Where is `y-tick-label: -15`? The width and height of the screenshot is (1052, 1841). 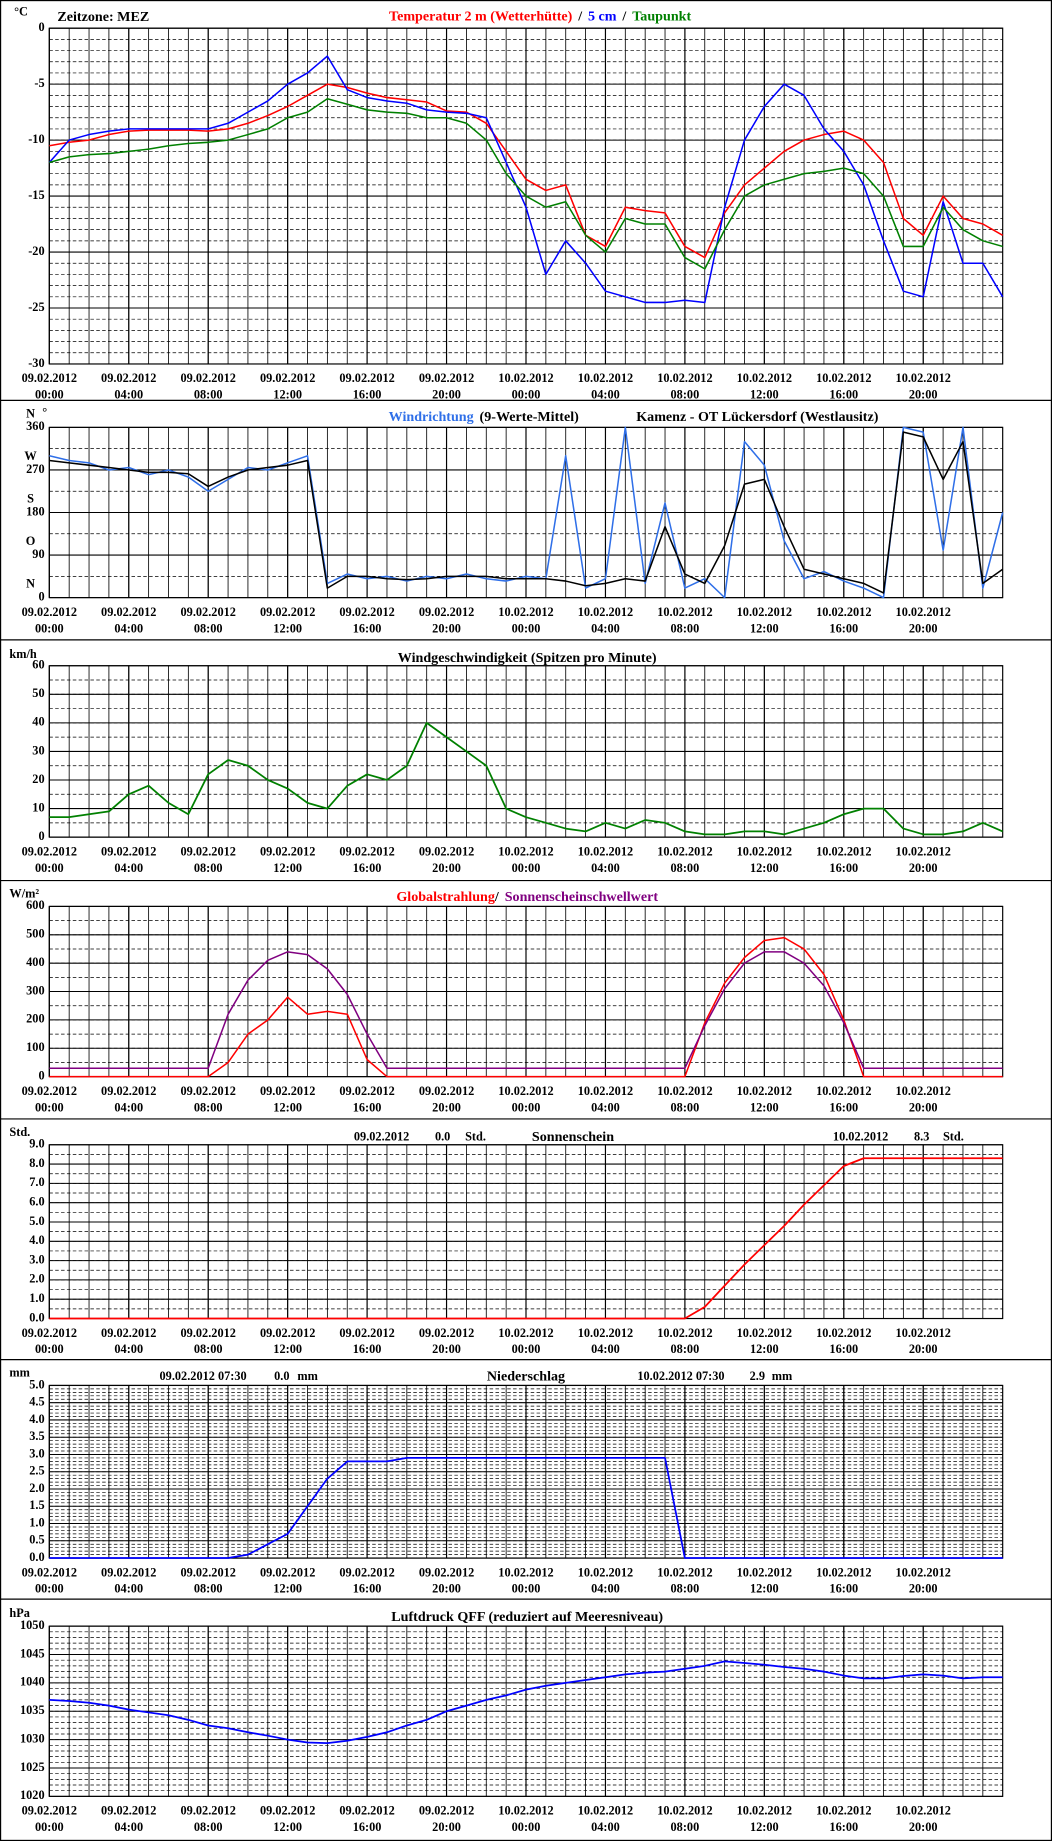
y-tick-label: -15 is located at coordinates (36, 195).